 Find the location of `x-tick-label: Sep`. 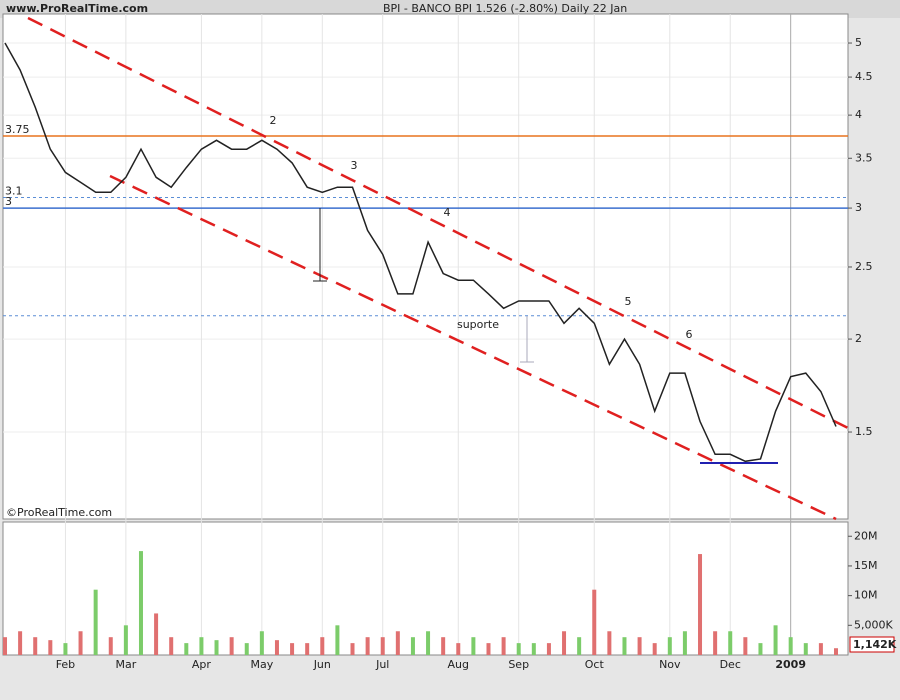

x-tick-label: Sep is located at coordinates (518, 664).